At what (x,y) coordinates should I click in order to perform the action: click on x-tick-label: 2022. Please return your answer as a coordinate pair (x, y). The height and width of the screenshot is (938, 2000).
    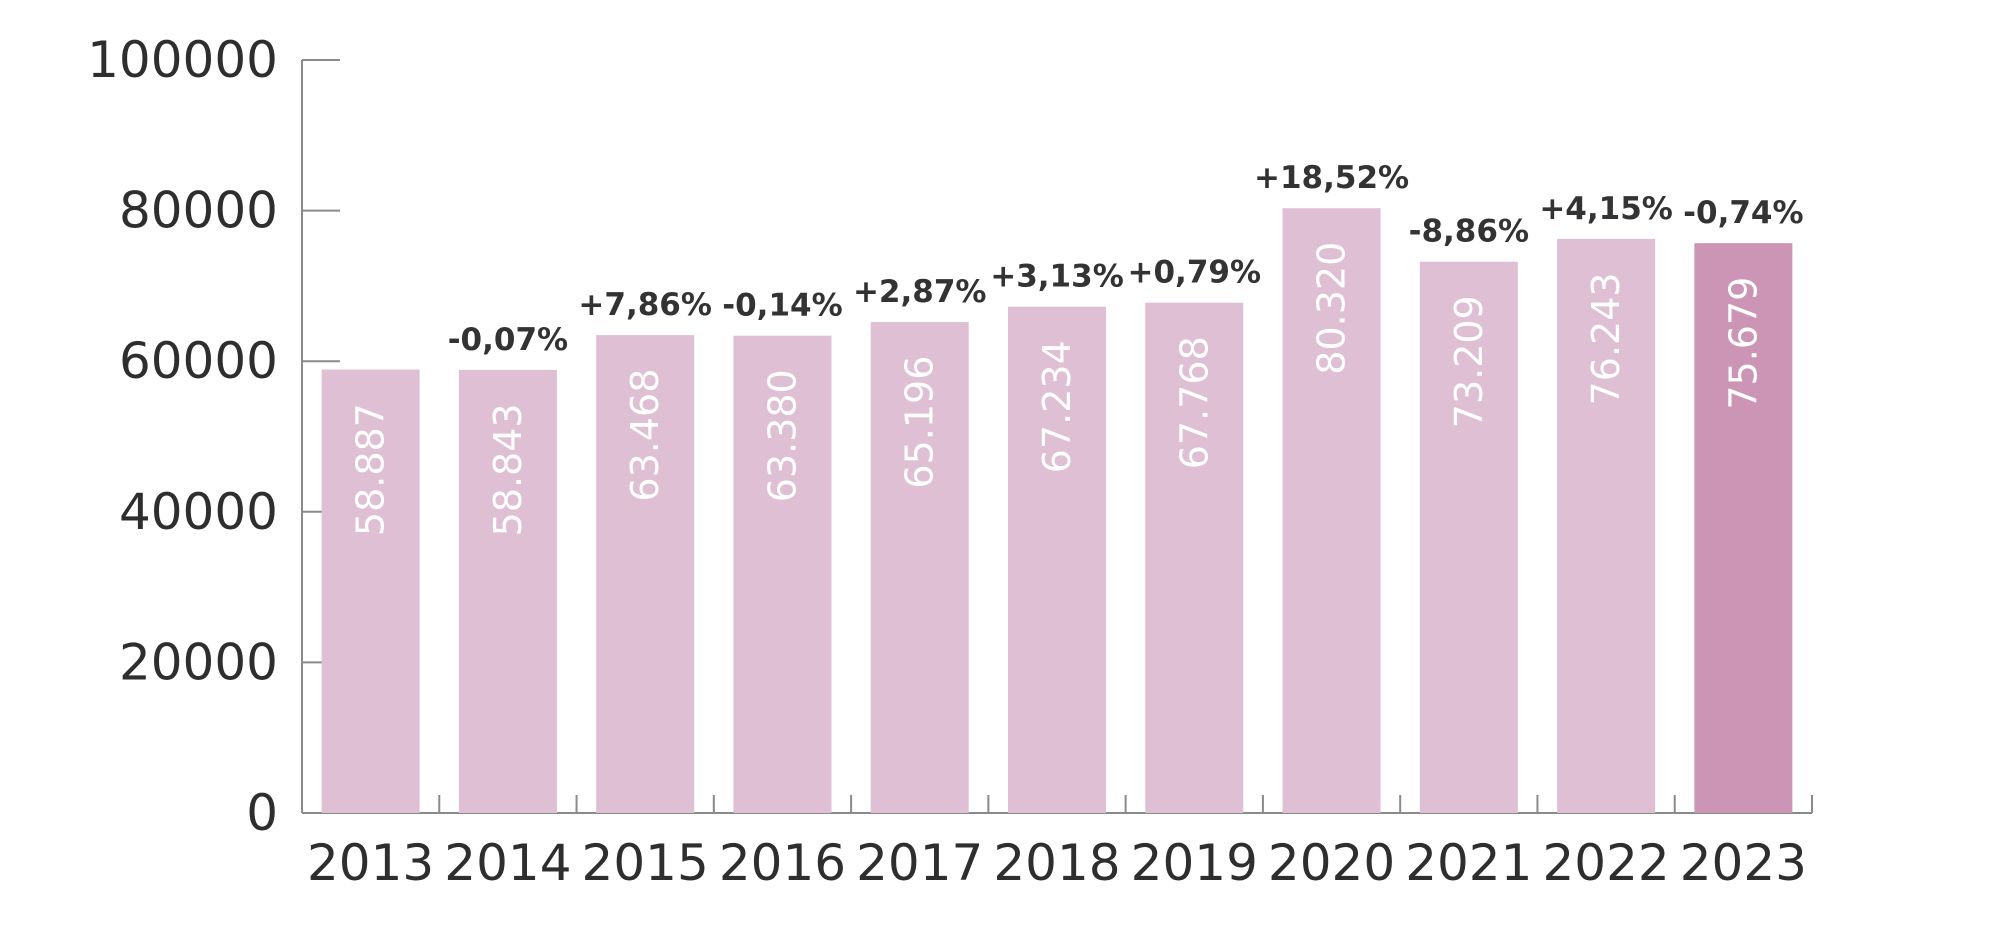
    Looking at the image, I should click on (1605, 863).